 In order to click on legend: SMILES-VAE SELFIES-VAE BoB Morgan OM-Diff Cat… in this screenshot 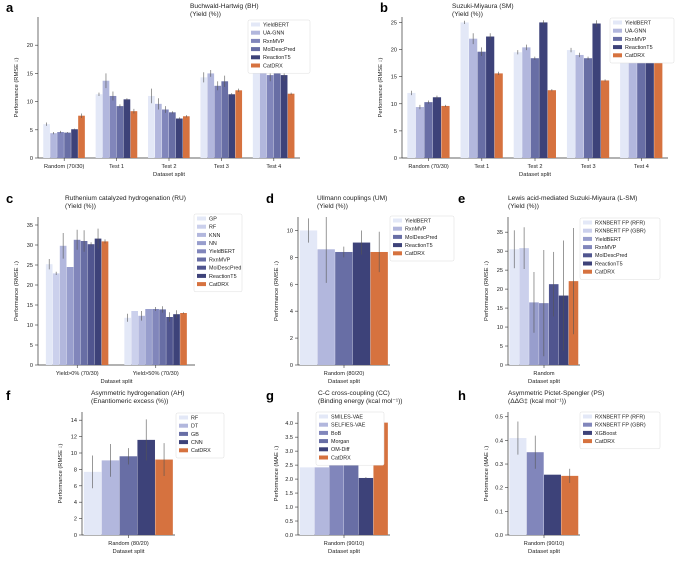, I will do `click(350, 438)`.